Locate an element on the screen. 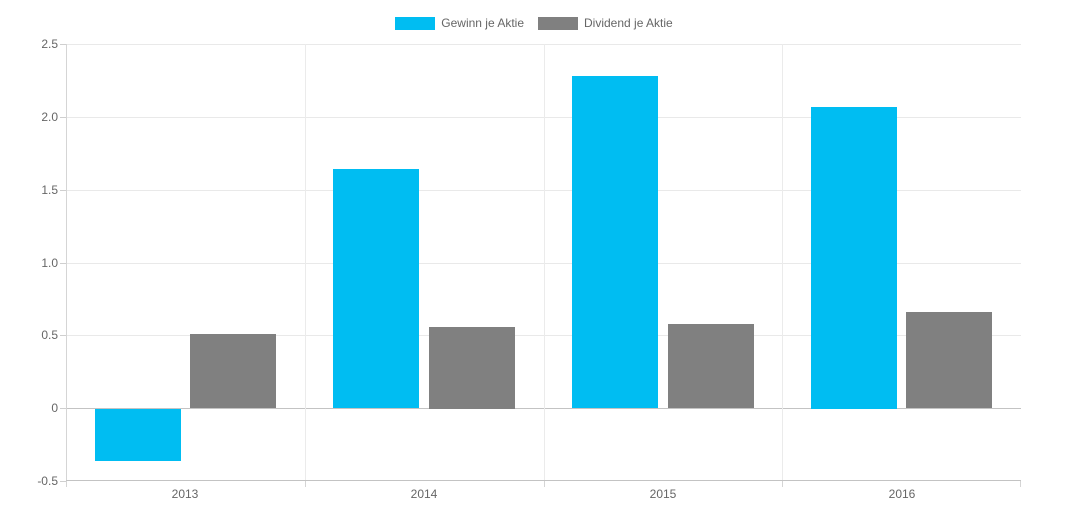  zero-gridline is located at coordinates (543, 408).